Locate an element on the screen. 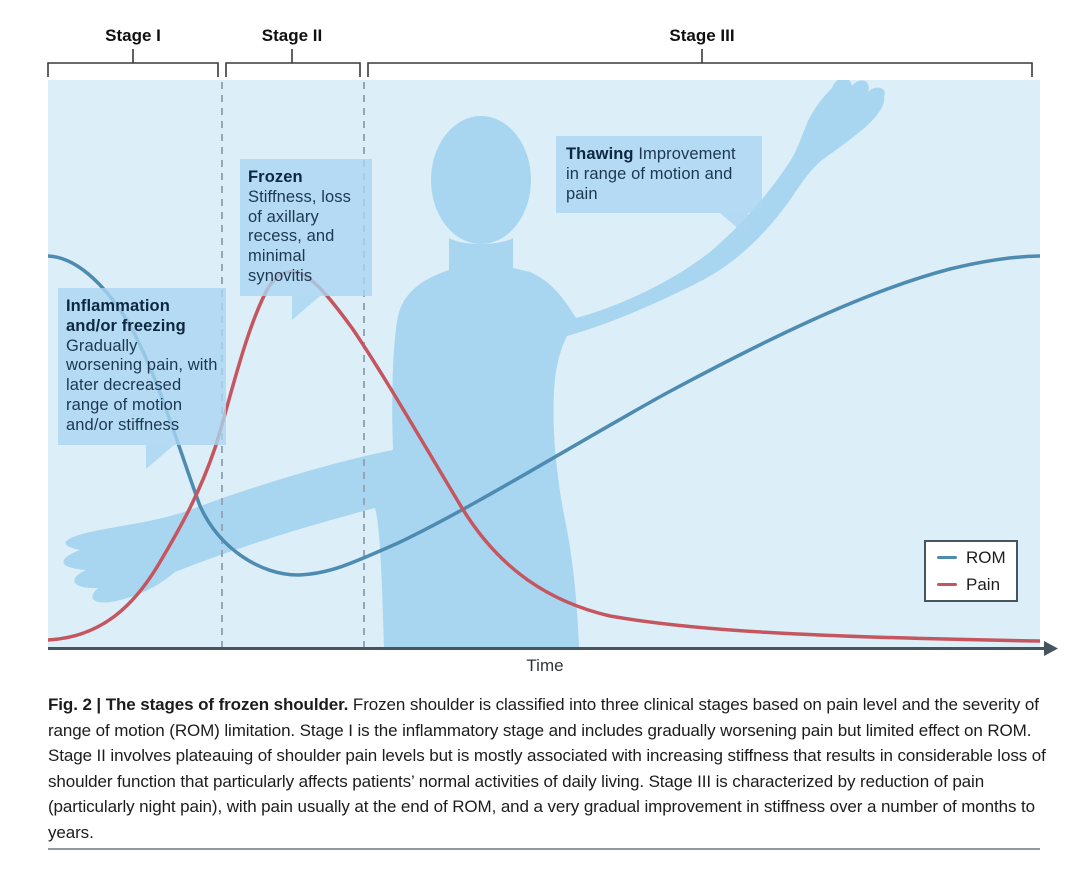  callout-title: Inflammation and/or freezing is located at coordinates (126, 316).